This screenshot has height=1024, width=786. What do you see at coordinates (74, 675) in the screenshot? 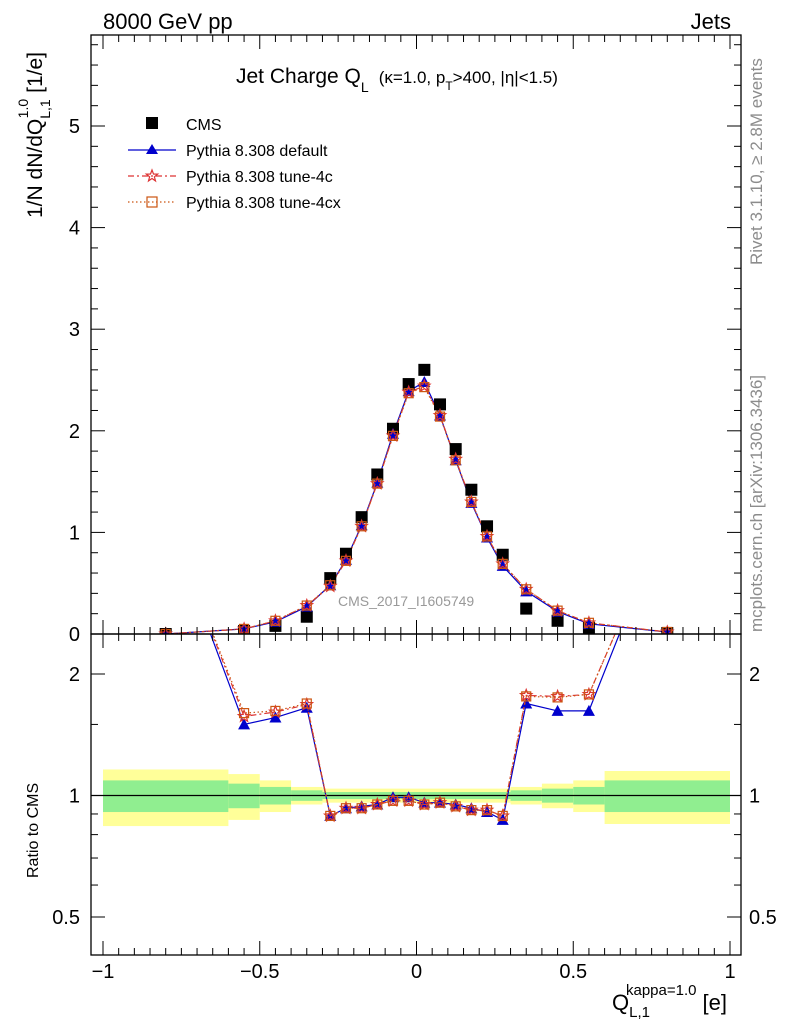
I see `ratio-y-tick-label: 2` at bounding box center [74, 675].